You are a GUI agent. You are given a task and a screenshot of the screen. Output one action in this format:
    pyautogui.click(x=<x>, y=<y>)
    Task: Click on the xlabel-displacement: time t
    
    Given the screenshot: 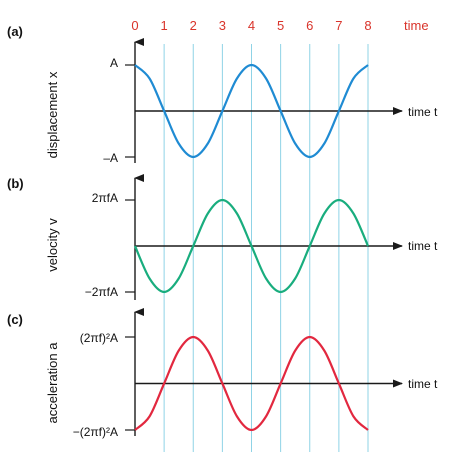 What is the action you would take?
    pyautogui.click(x=423, y=112)
    